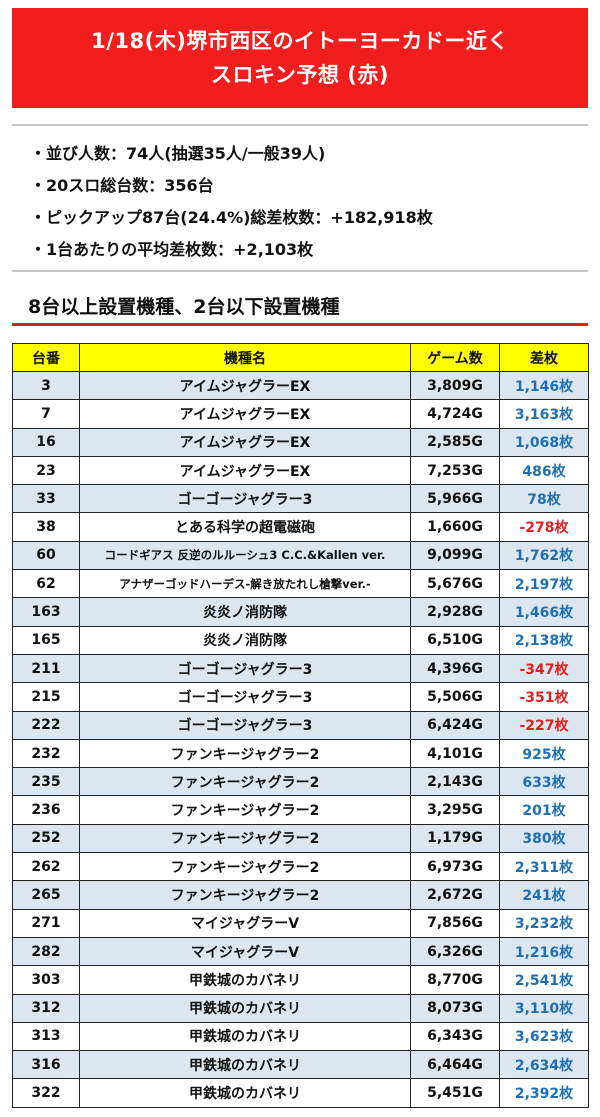 This screenshot has width=600, height=1117. I want to click on table-row: 236 ファンキージャグラー2 3,295G 201枚, so click(300, 810).